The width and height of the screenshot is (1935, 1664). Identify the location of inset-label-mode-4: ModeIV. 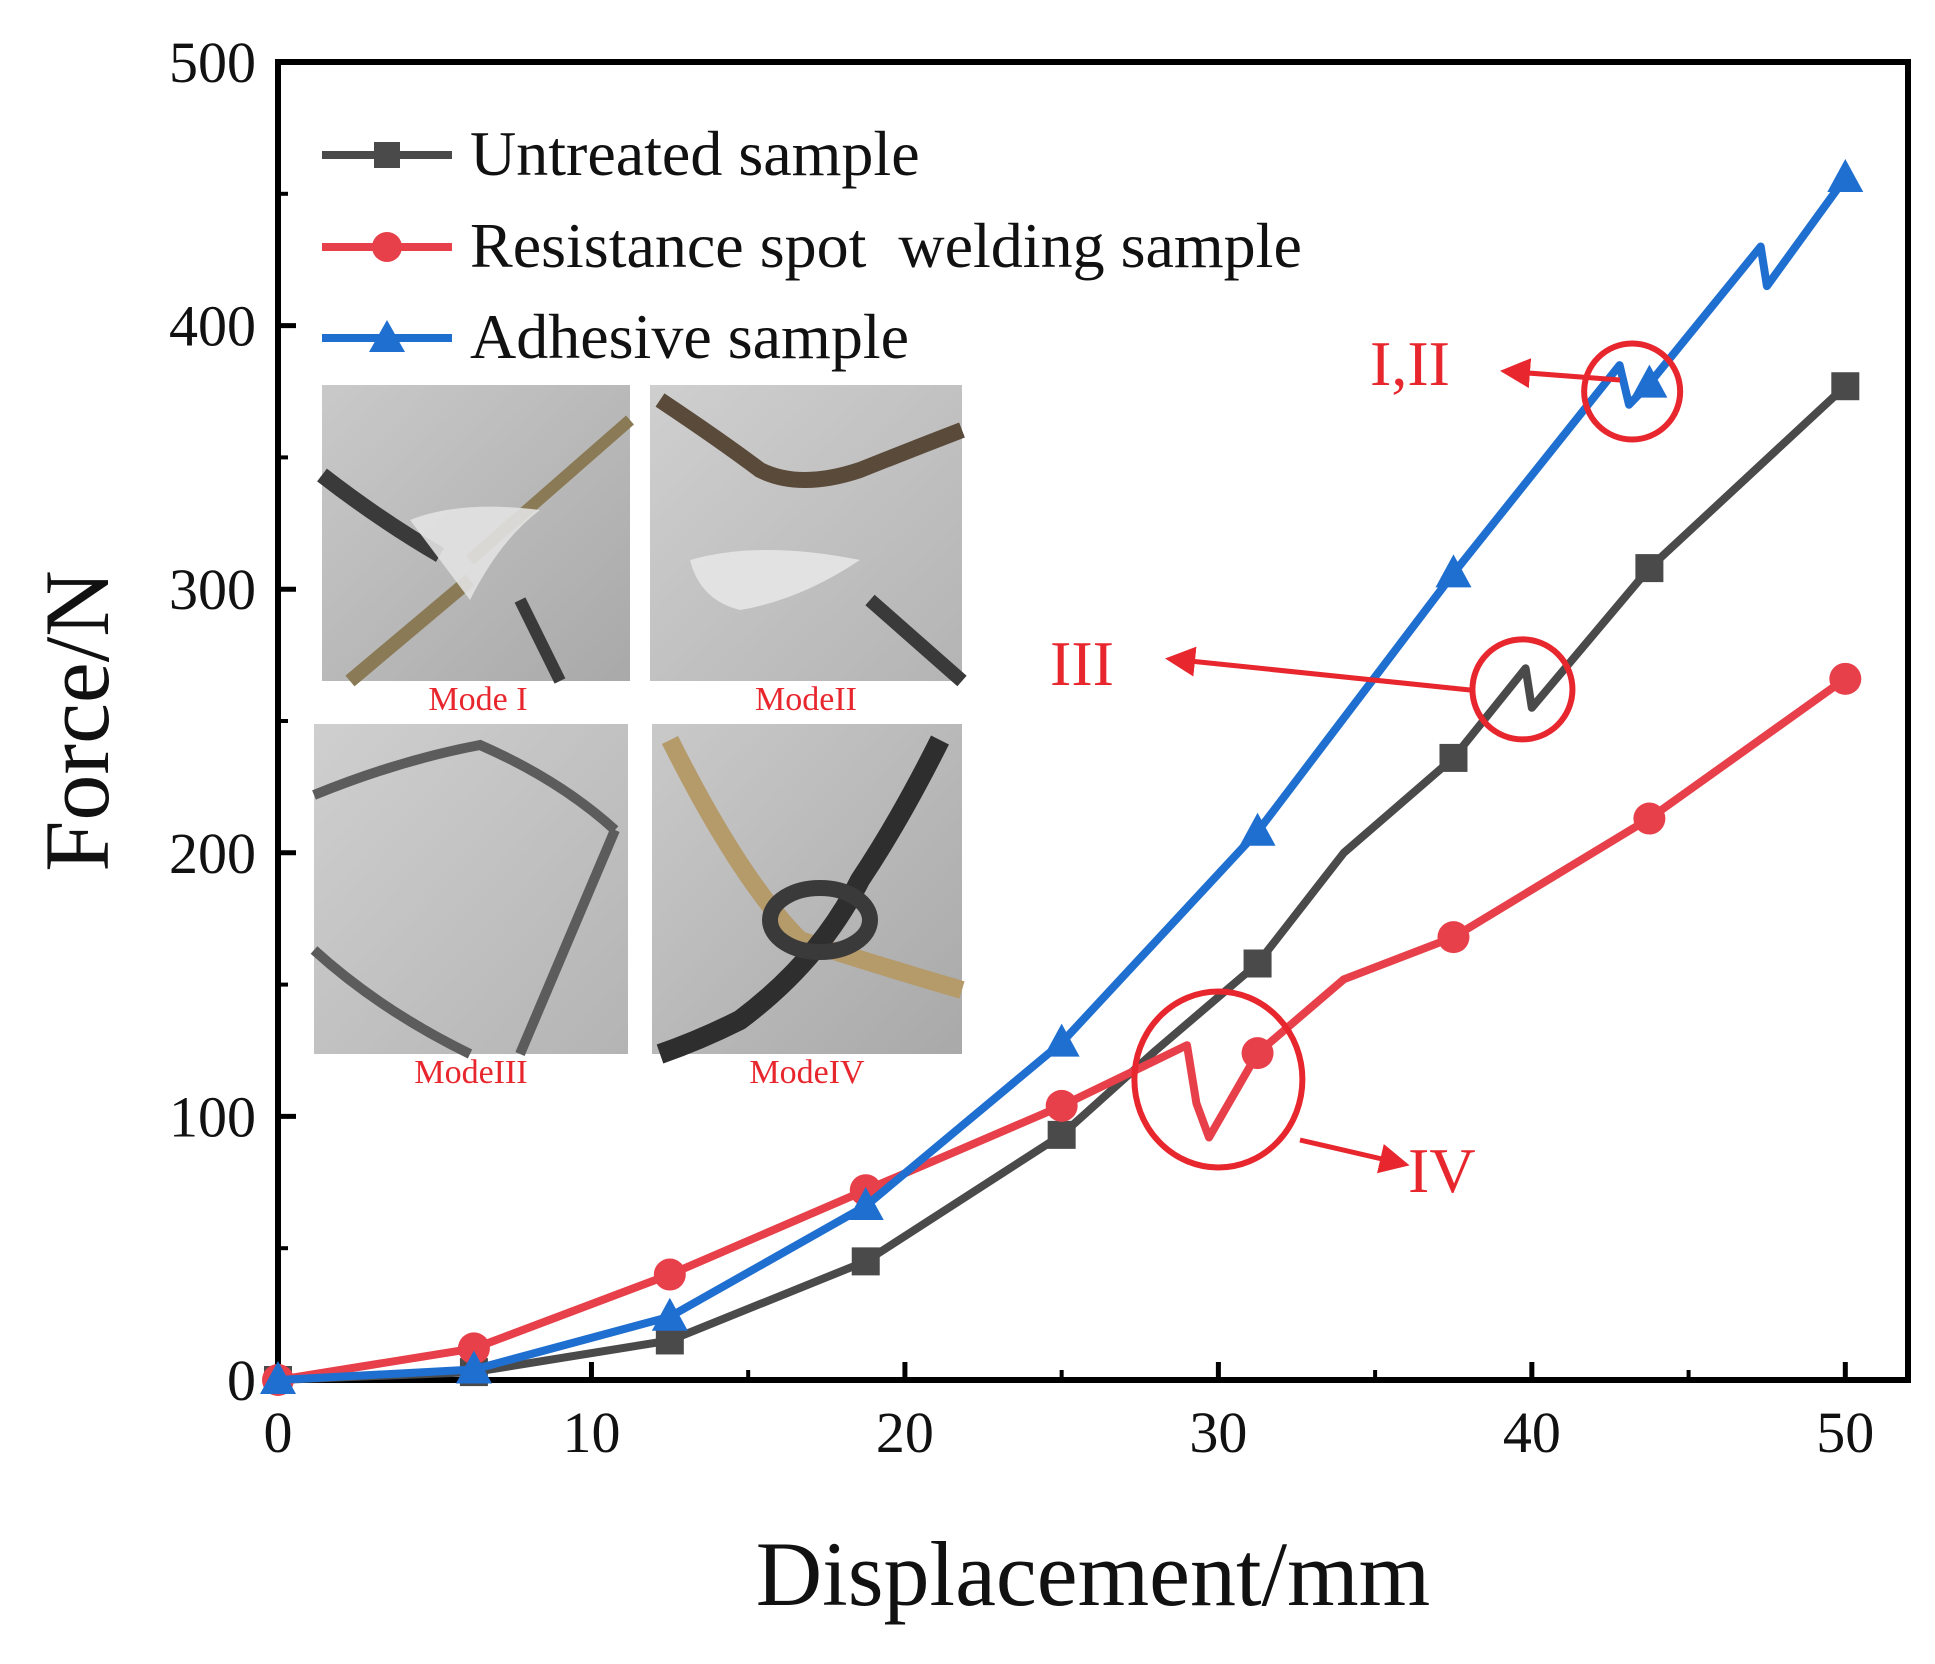
(807, 1072).